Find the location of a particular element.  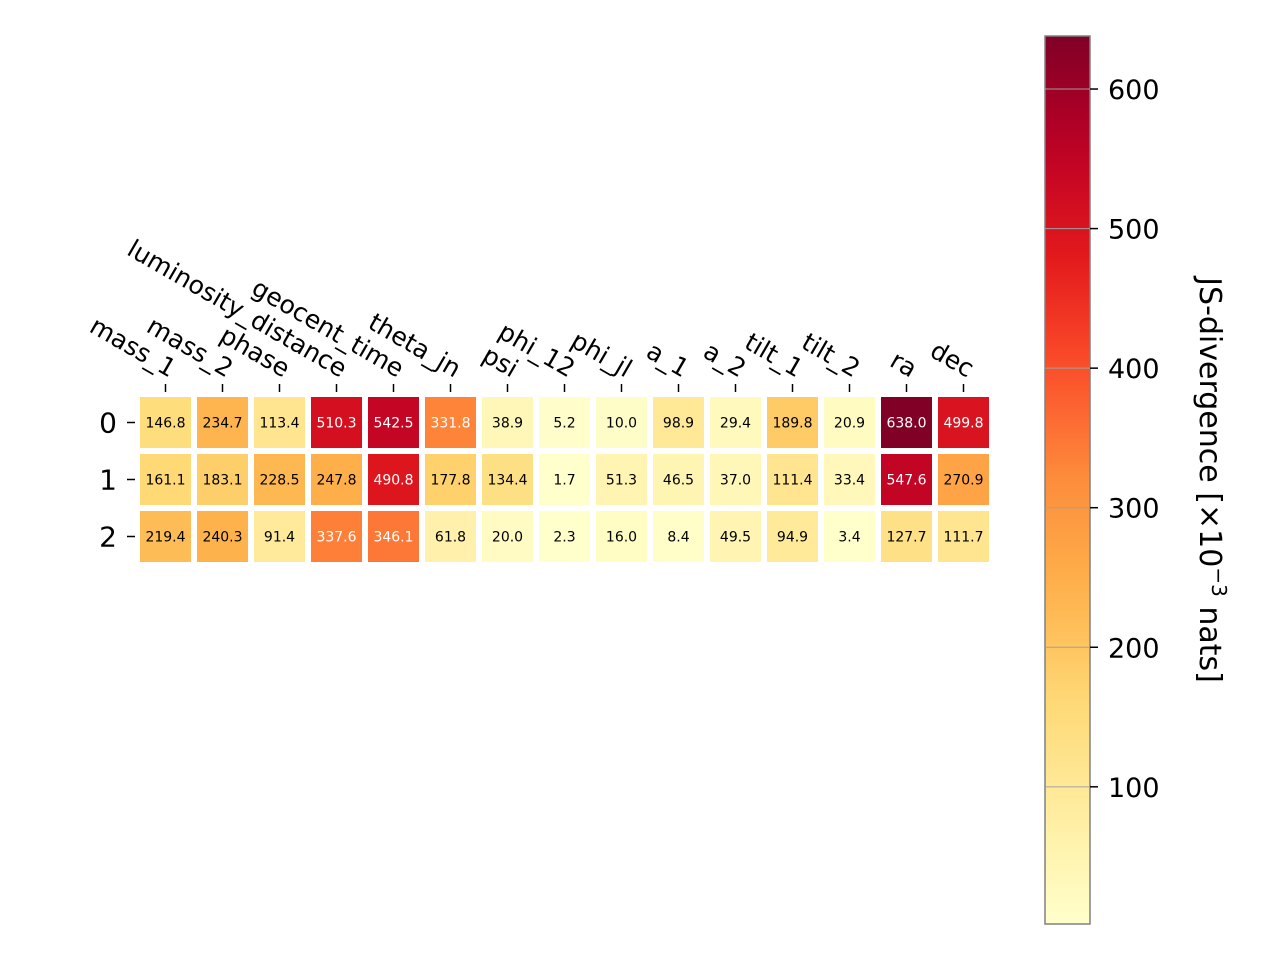

colorbar-label-text: JS-divergence [×10 is located at coordinates (1209, 421).